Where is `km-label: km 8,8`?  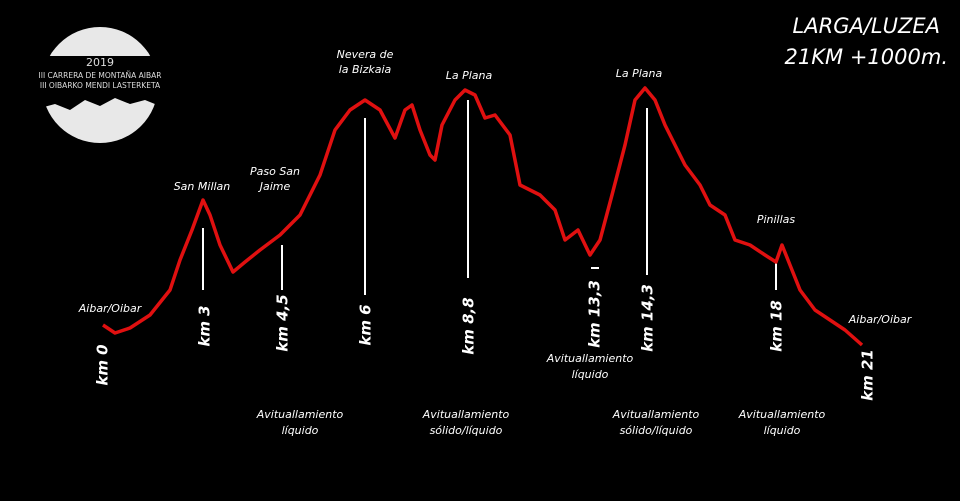 km-label: km 8,8 is located at coordinates (469, 325).